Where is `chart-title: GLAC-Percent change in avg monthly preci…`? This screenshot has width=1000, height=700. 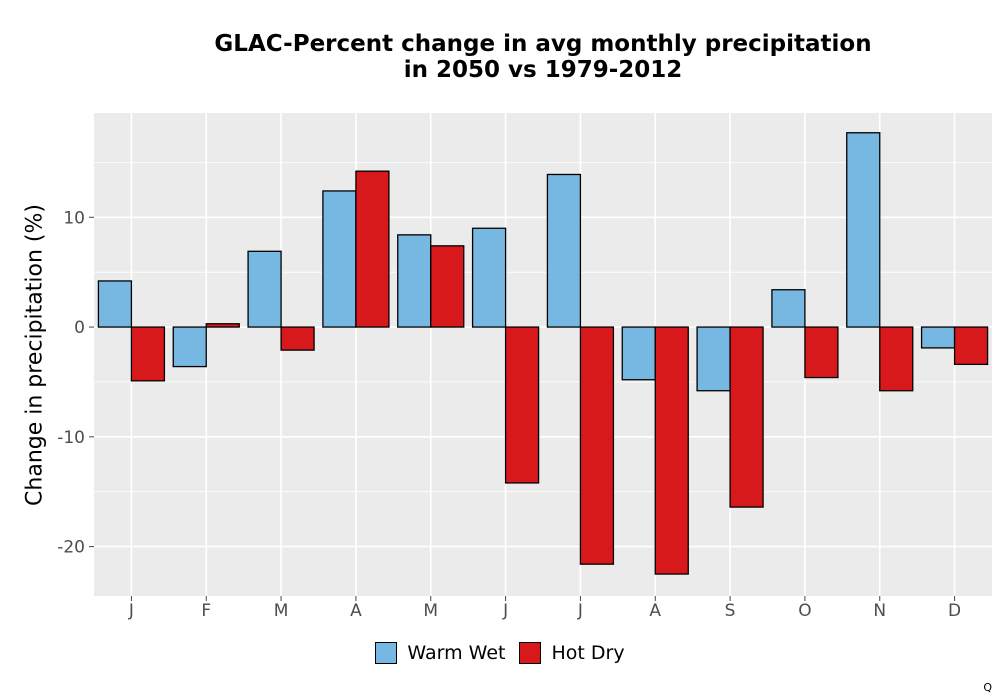
chart-title: GLAC-Percent change in avg monthly preci… is located at coordinates (543, 57).